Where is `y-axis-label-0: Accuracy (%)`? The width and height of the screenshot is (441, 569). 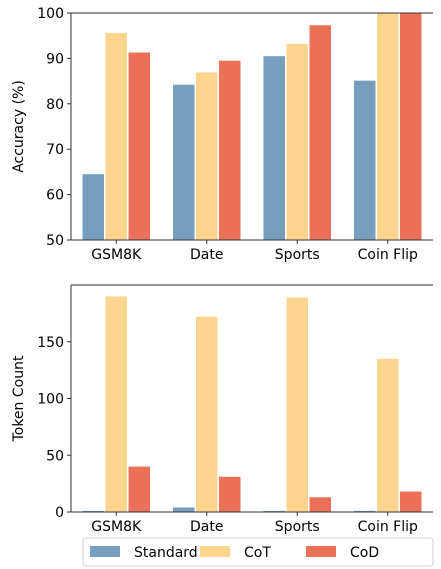
y-axis-label-0: Accuracy (%) is located at coordinates (19, 126).